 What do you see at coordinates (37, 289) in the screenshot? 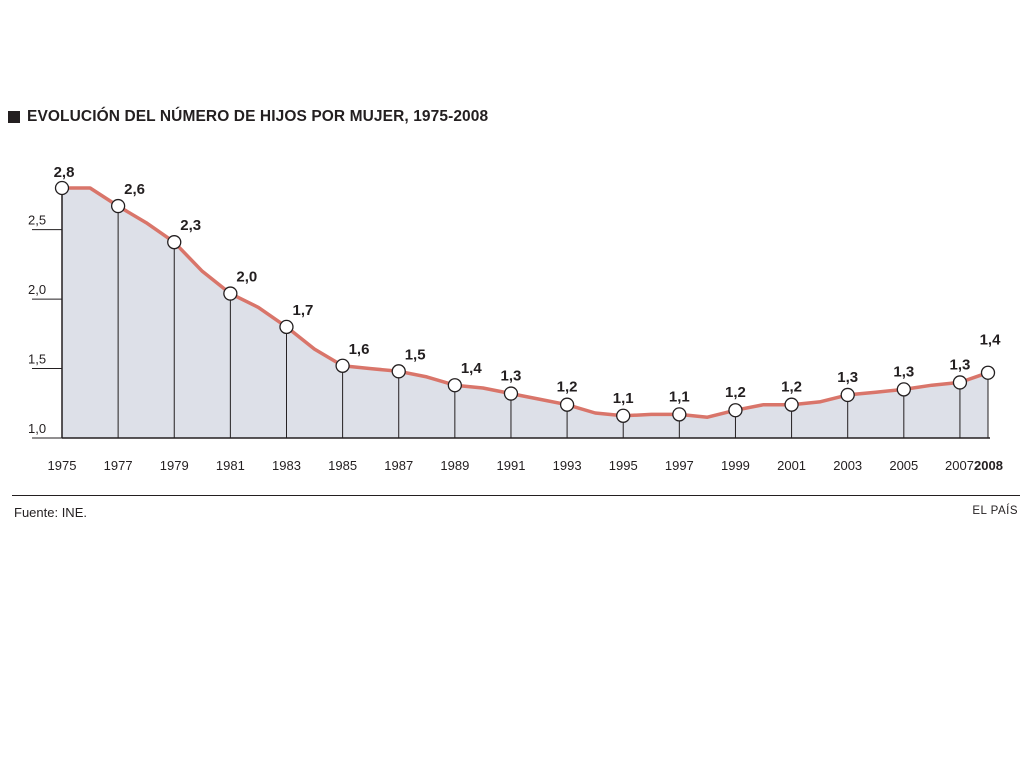
I see `y-tick-label: 2,0` at bounding box center [37, 289].